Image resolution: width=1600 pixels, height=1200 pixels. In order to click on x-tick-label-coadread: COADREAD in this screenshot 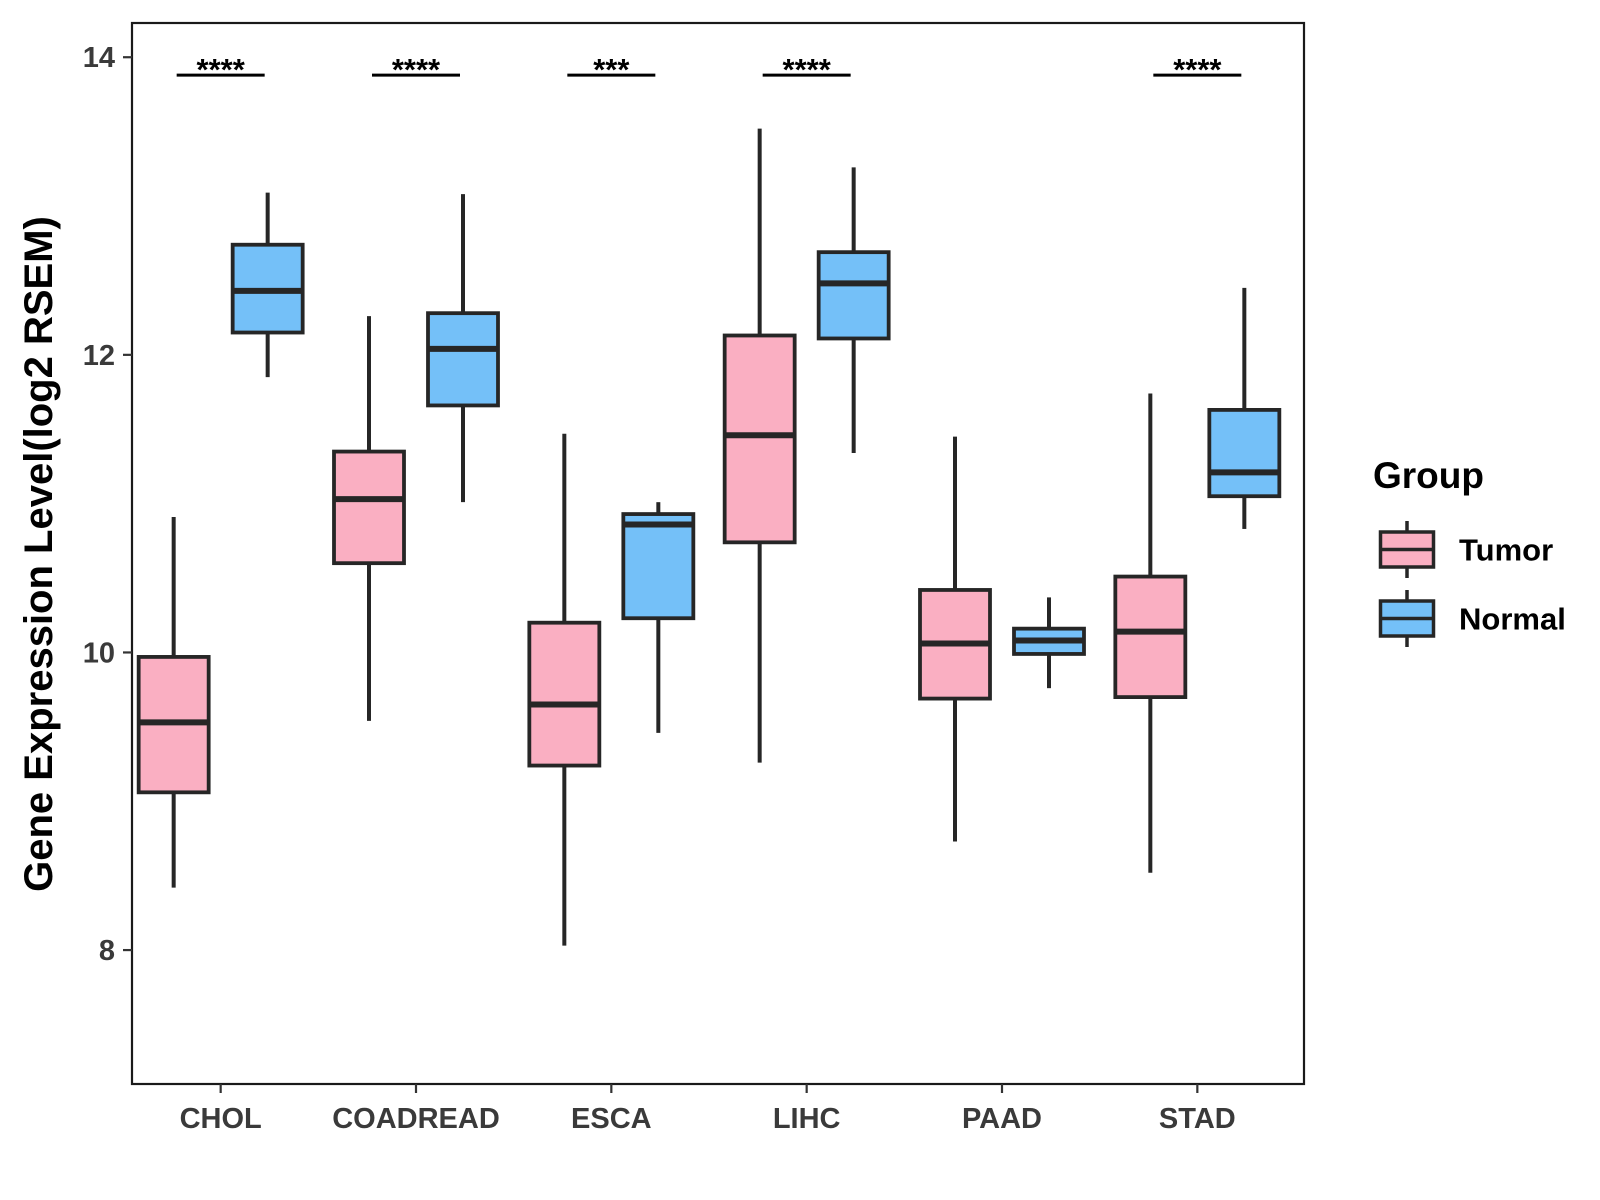, I will do `click(416, 1119)`.